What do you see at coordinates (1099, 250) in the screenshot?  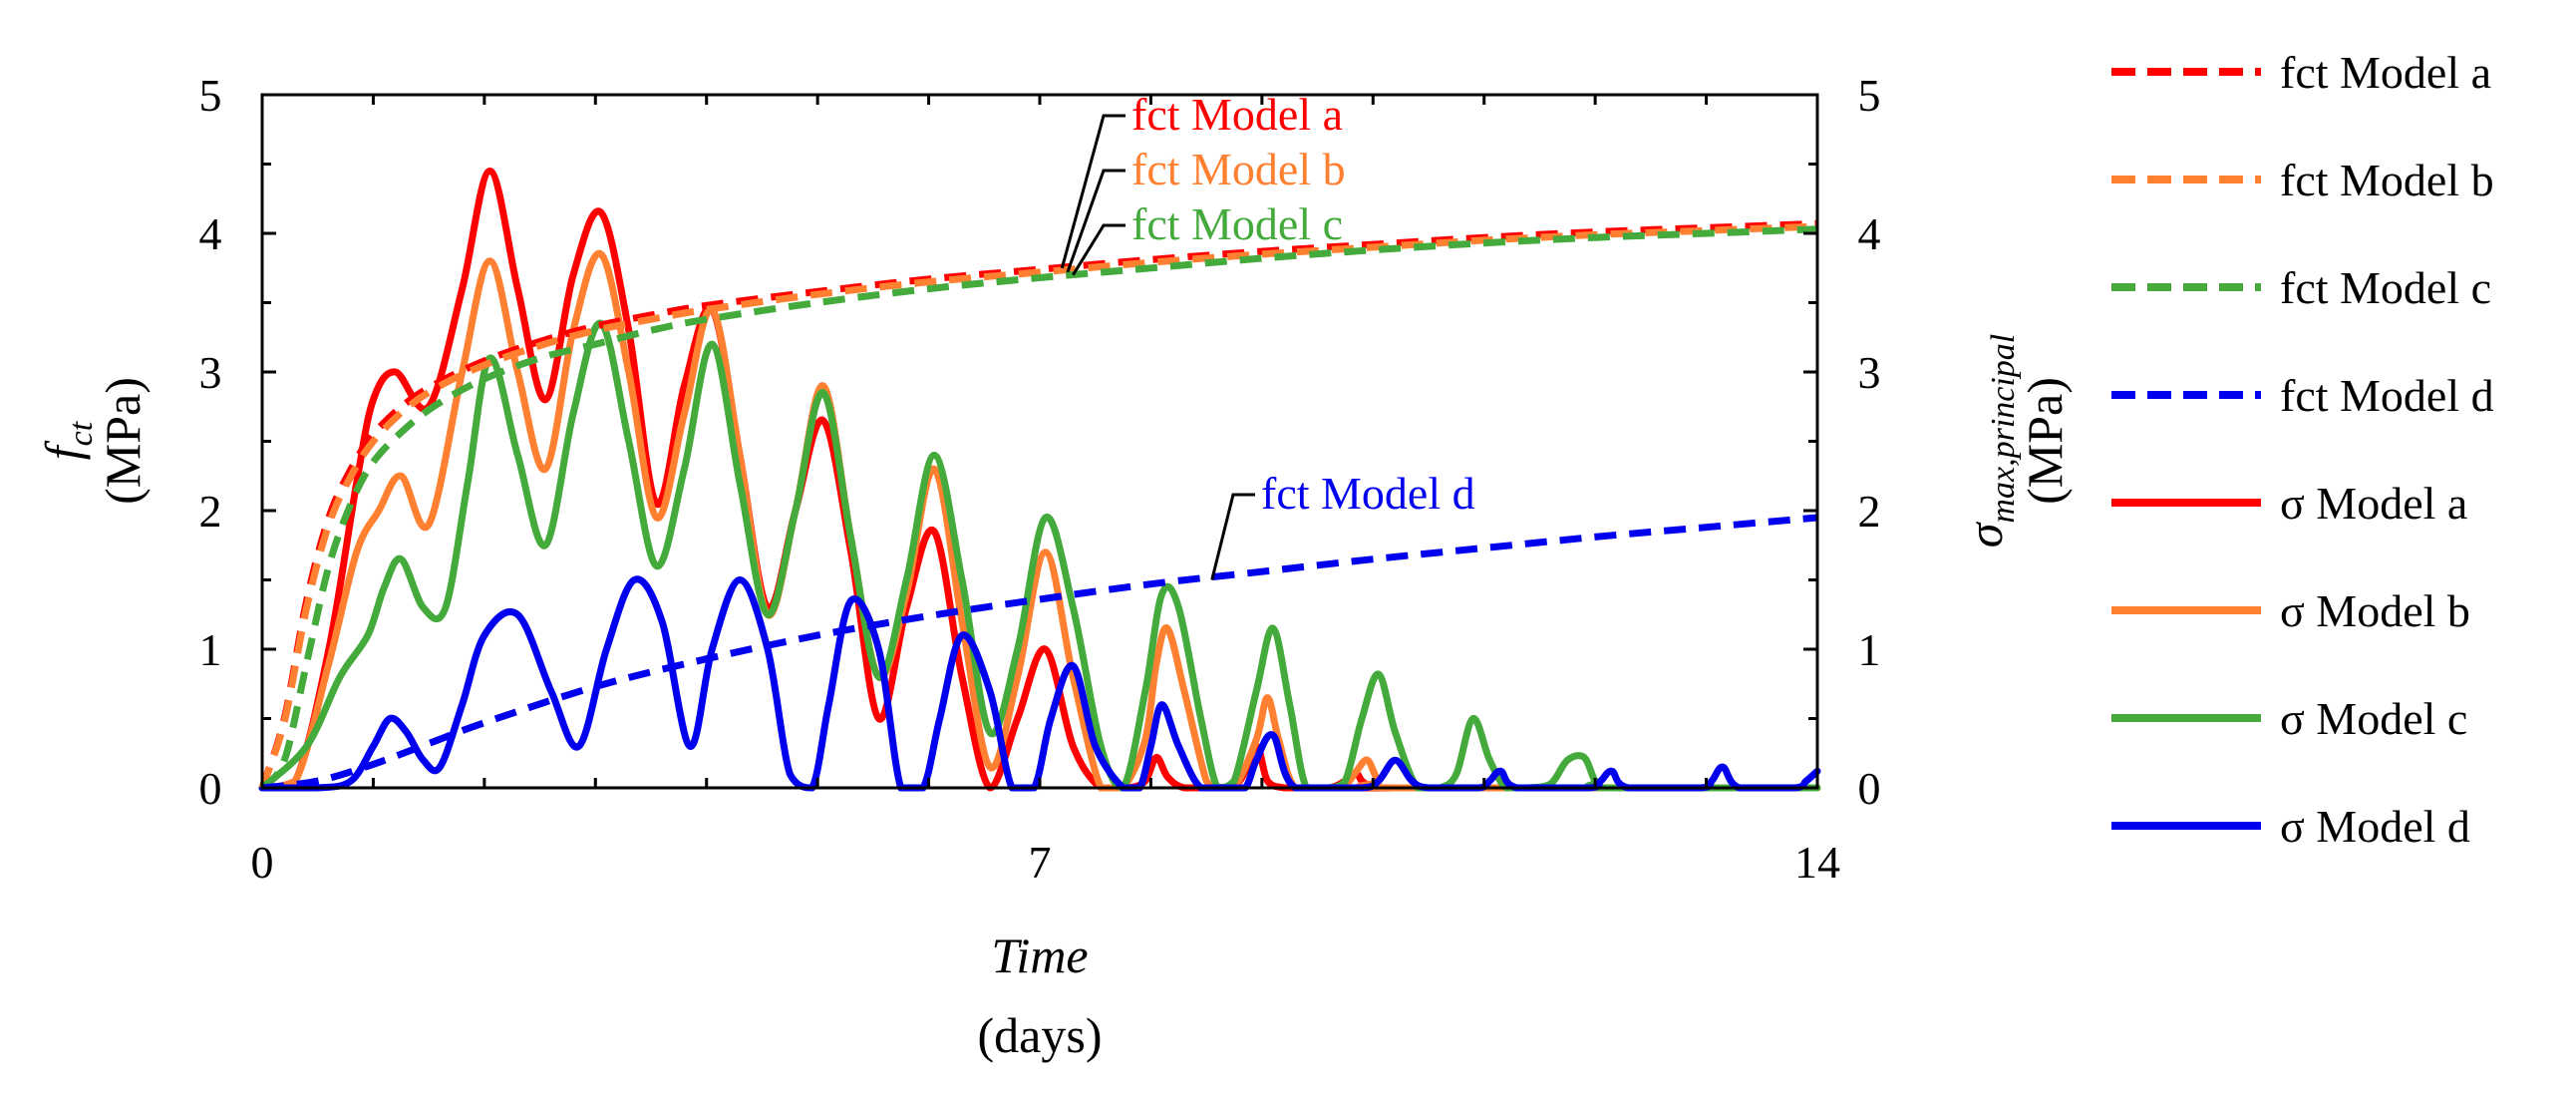 I see `annotation-leader-fct-model-c` at bounding box center [1099, 250].